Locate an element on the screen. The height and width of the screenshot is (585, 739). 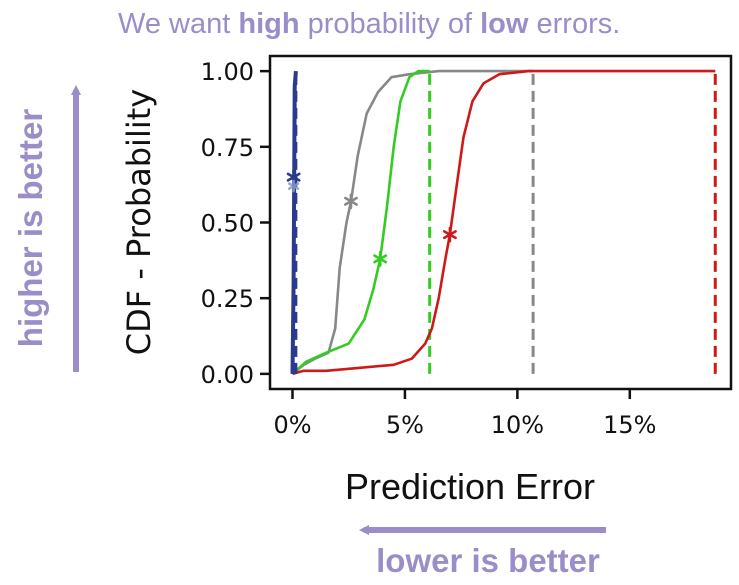
headline-suffix: errors. is located at coordinates (574, 24).